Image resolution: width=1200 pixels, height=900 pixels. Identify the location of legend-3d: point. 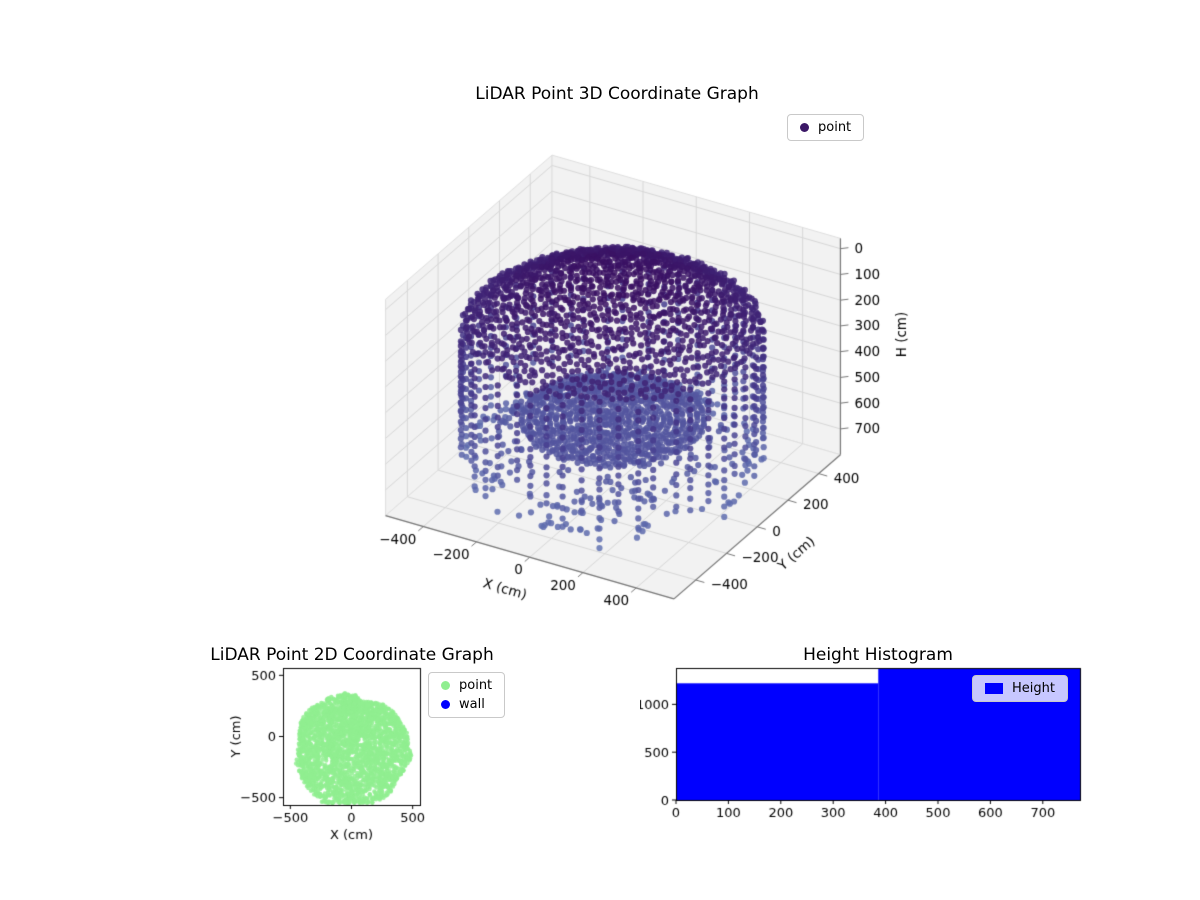
(826, 127).